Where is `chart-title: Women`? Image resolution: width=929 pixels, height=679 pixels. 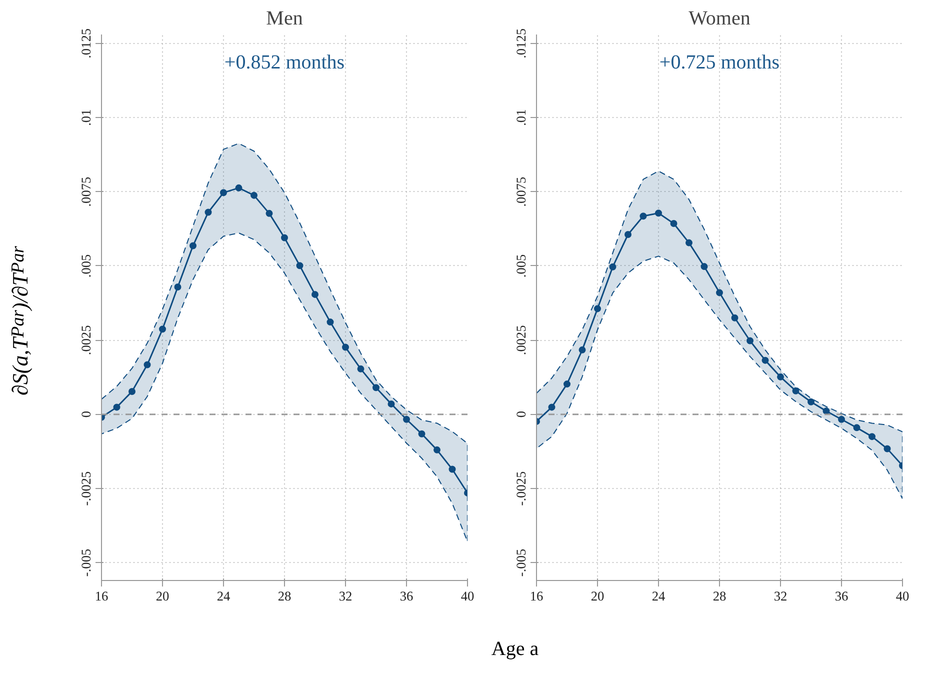 chart-title: Women is located at coordinates (719, 19).